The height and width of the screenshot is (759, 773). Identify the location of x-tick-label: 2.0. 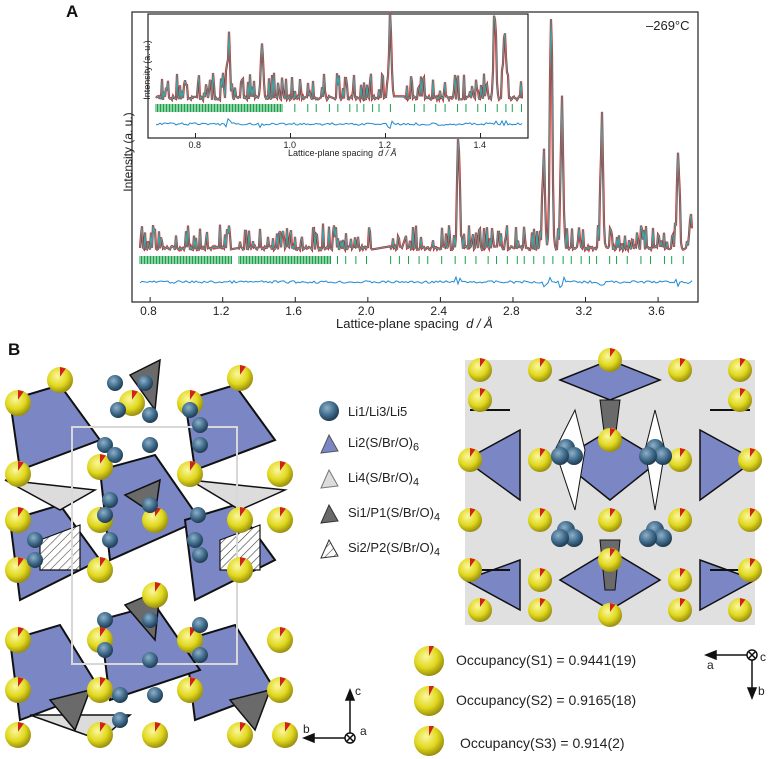
(366, 311).